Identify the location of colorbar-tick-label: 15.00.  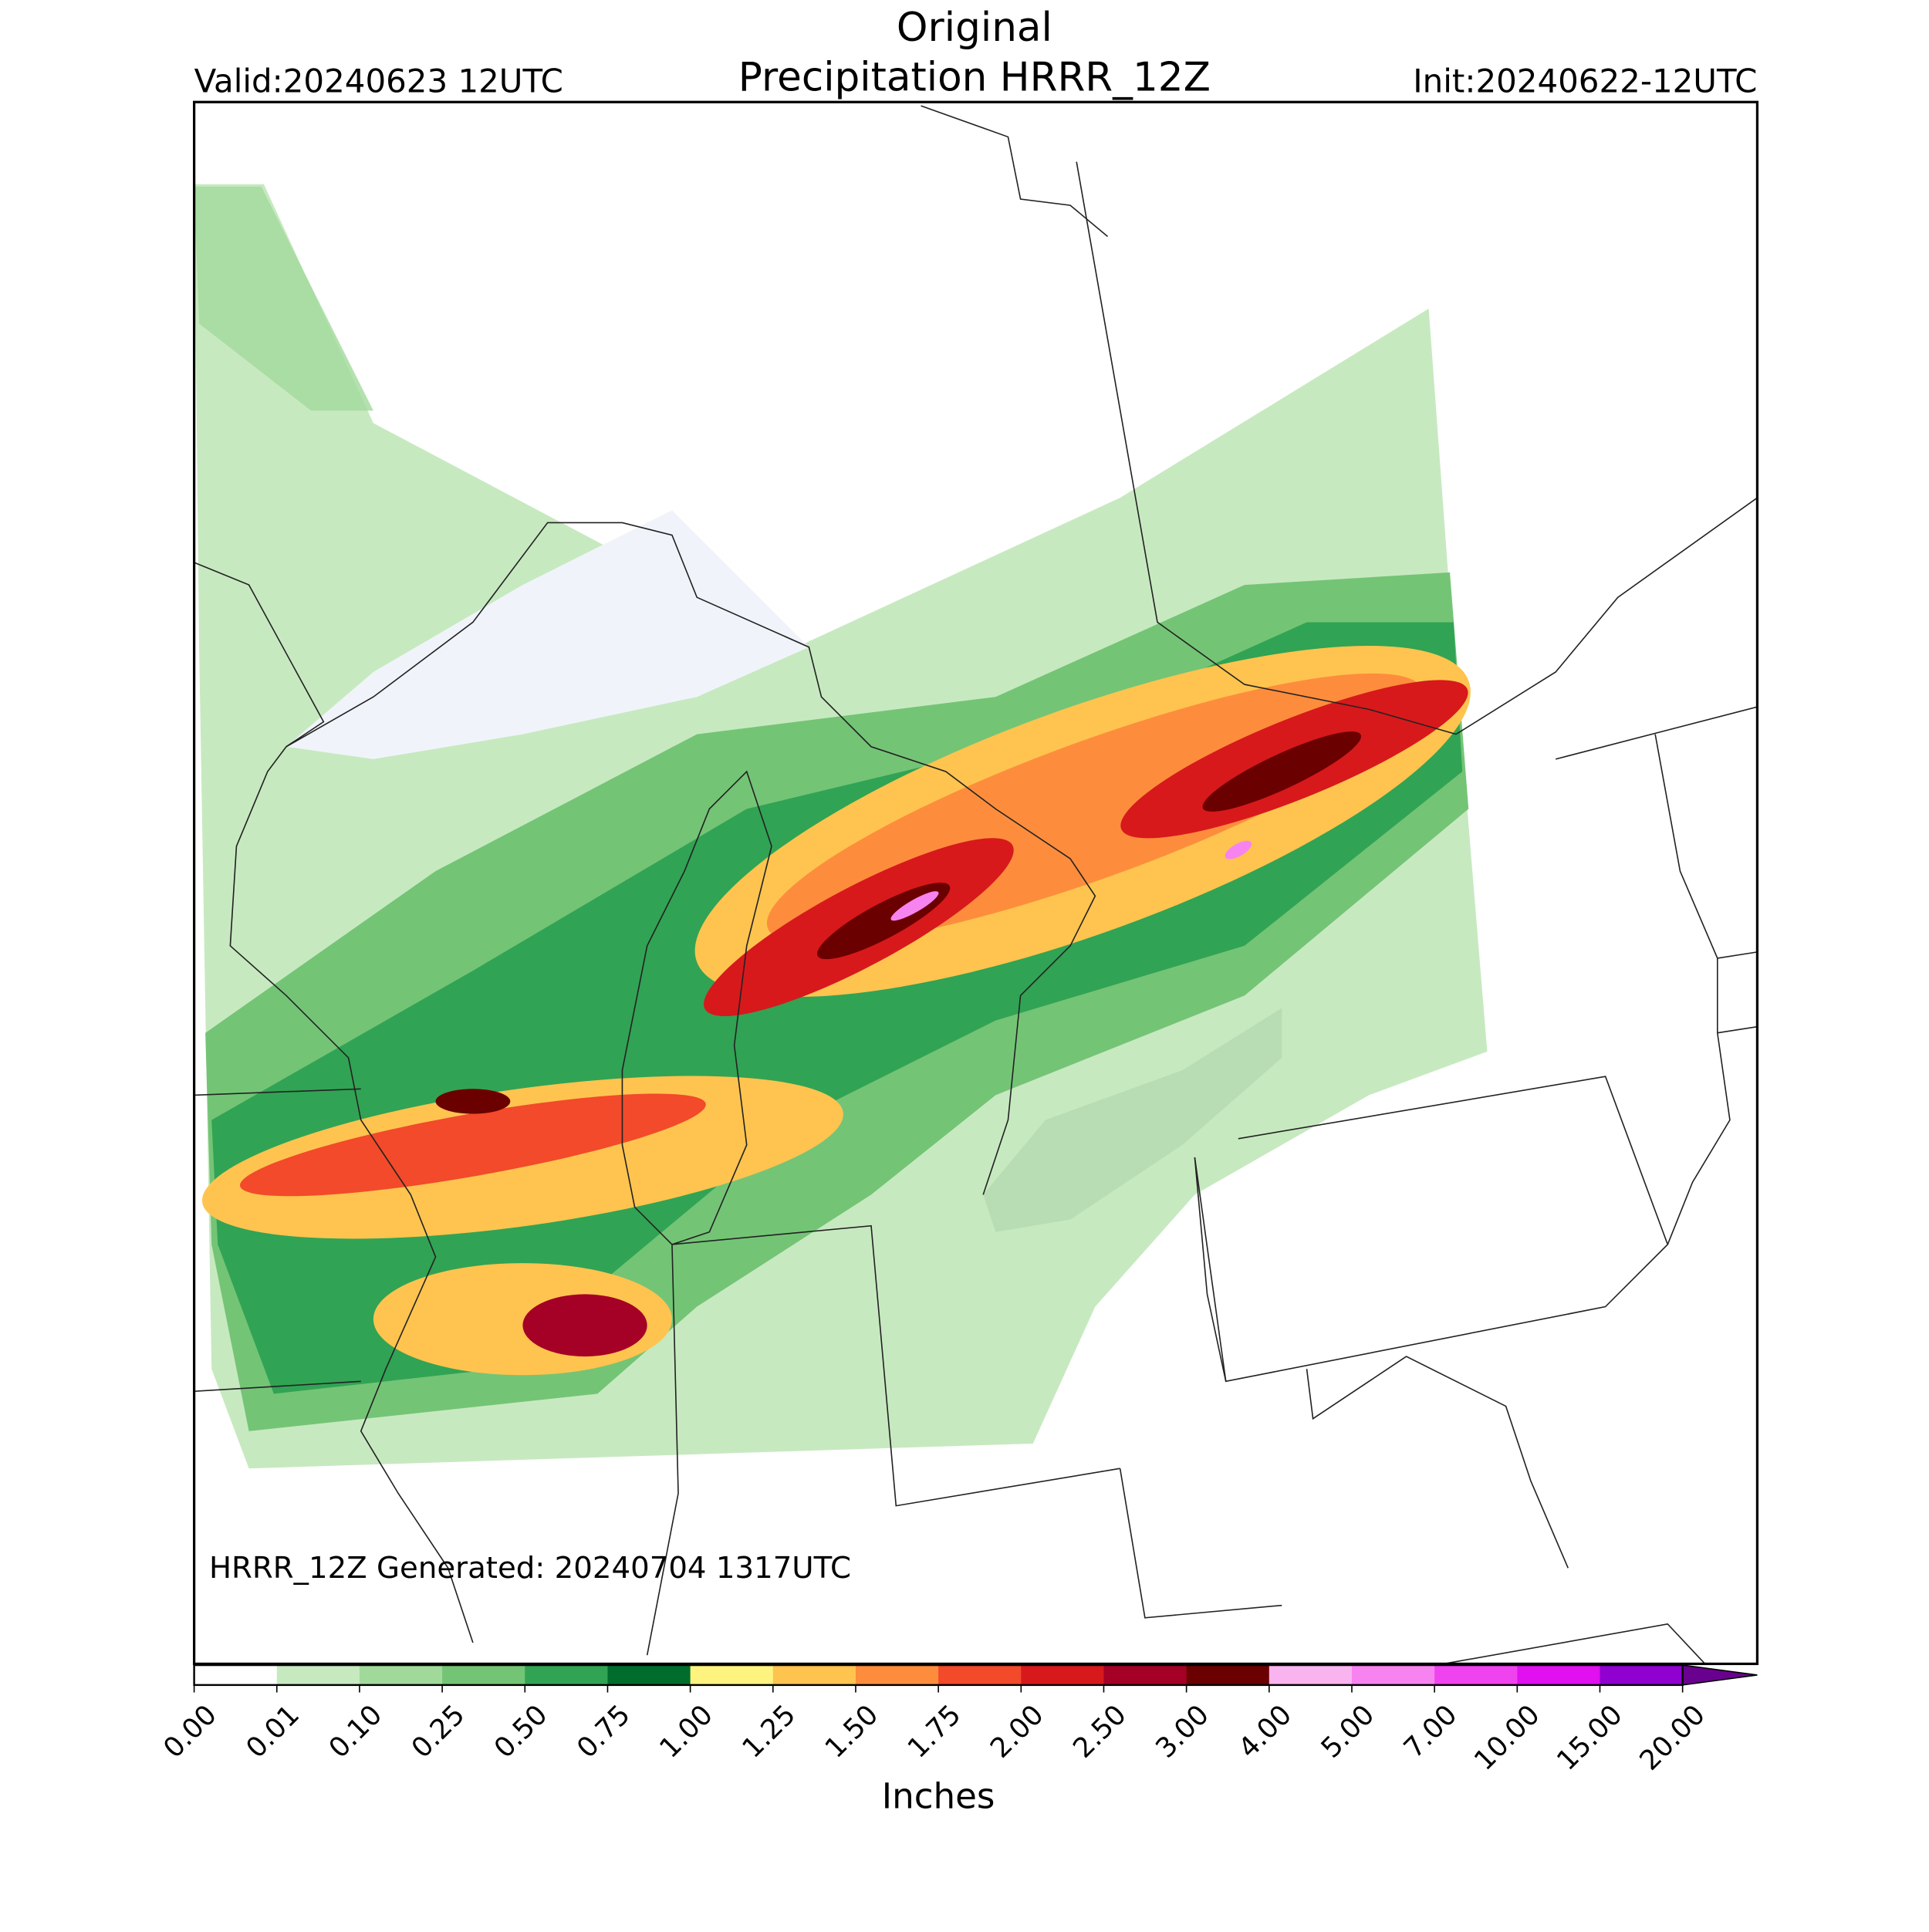
(1590, 1738).